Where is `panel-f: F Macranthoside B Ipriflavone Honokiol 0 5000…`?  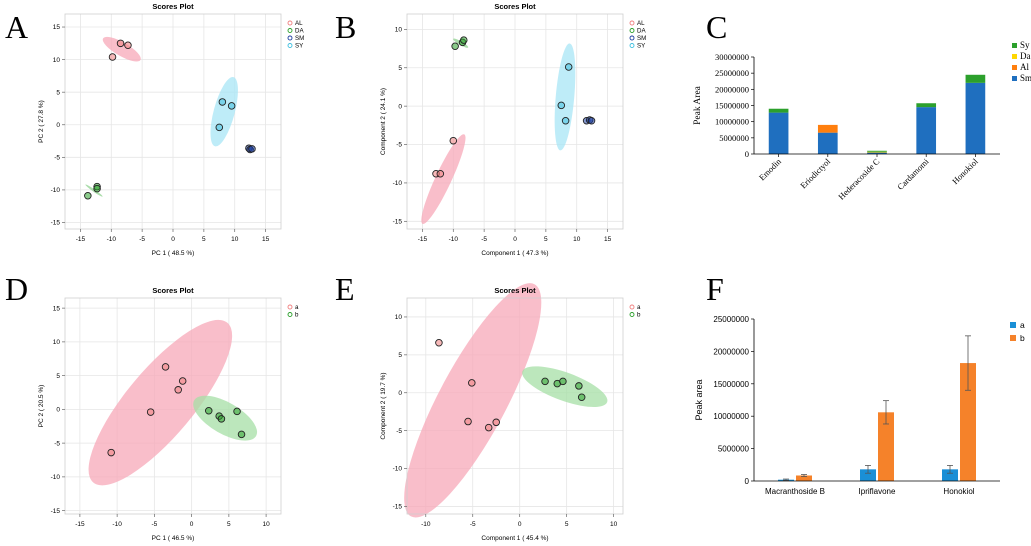
panel-f: F Macranthoside B Ipriflavone Honokiol 0 5000… is located at coordinates (859, 383).